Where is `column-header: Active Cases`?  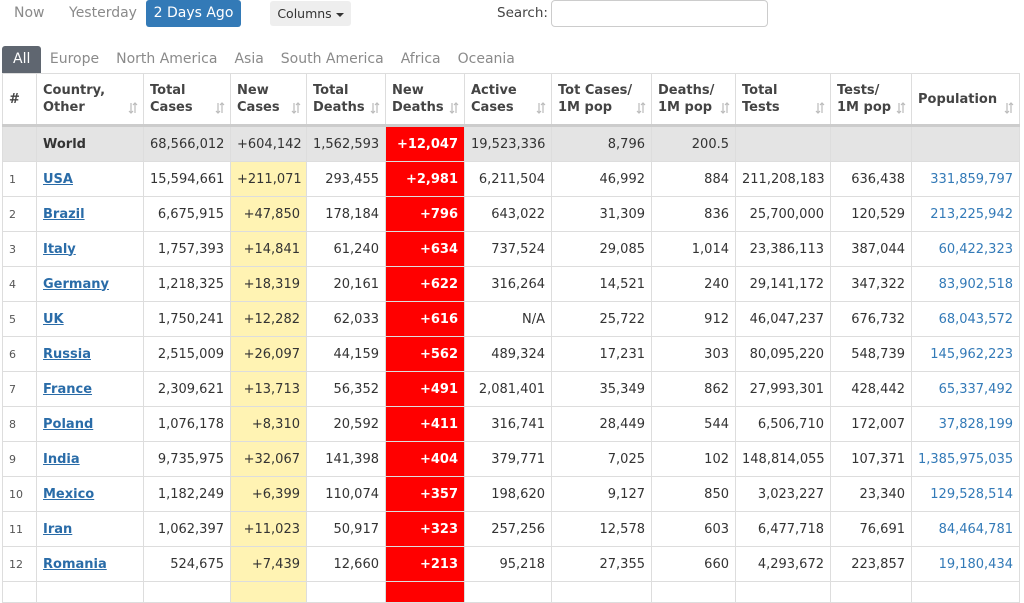
column-header: Active Cases is located at coordinates (508, 100).